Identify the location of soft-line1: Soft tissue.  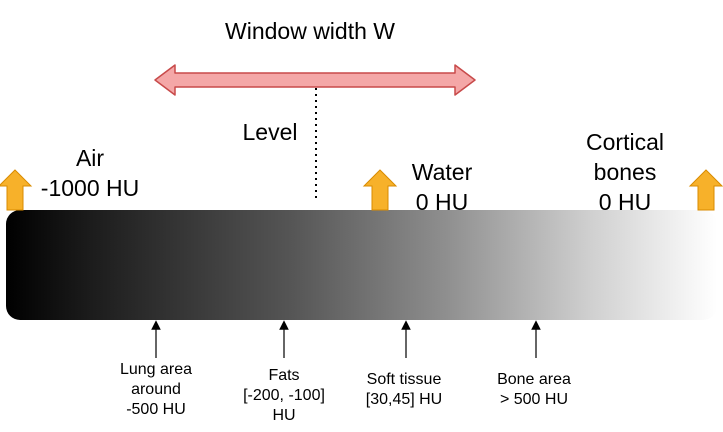
(404, 379).